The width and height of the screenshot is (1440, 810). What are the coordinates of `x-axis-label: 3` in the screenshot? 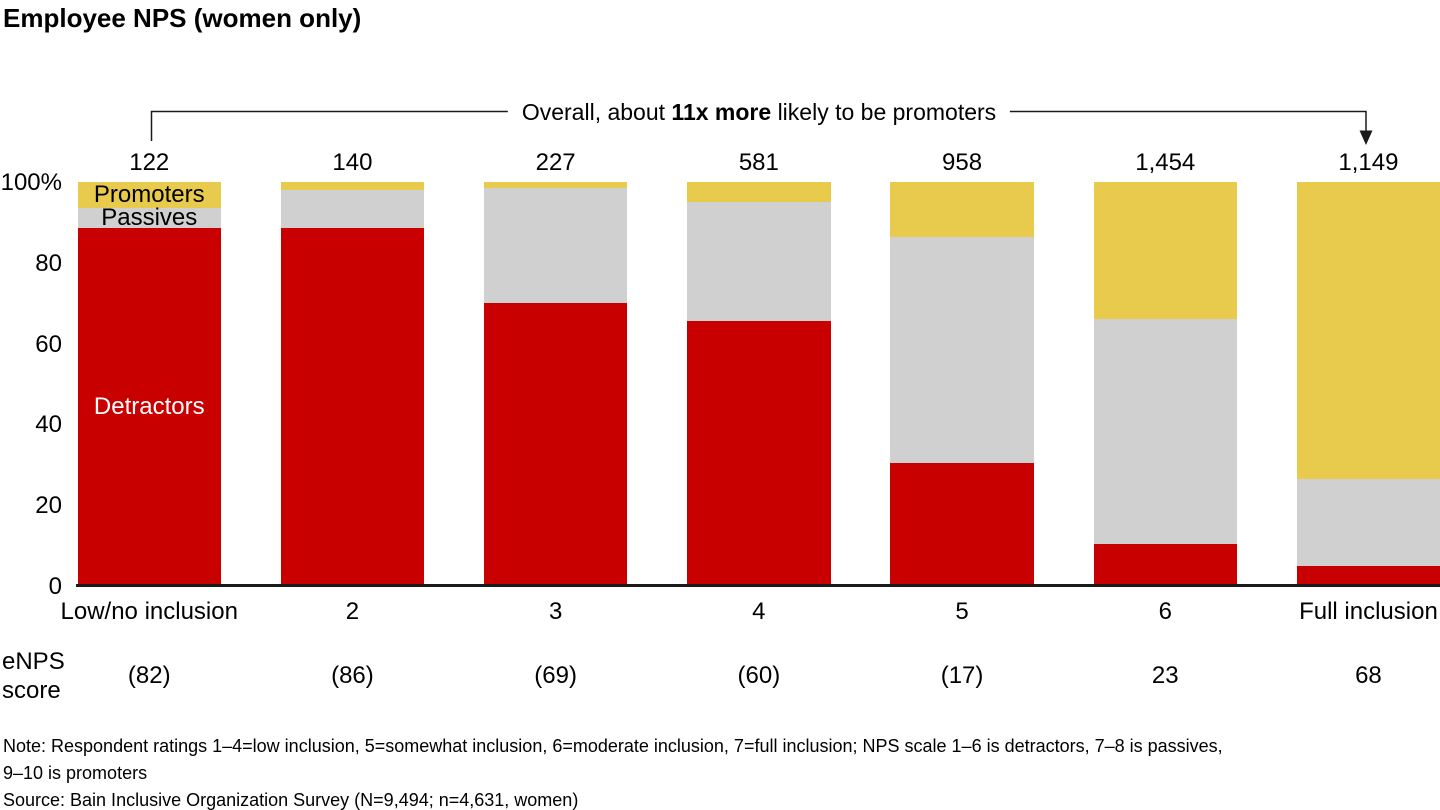 It's located at (555, 611).